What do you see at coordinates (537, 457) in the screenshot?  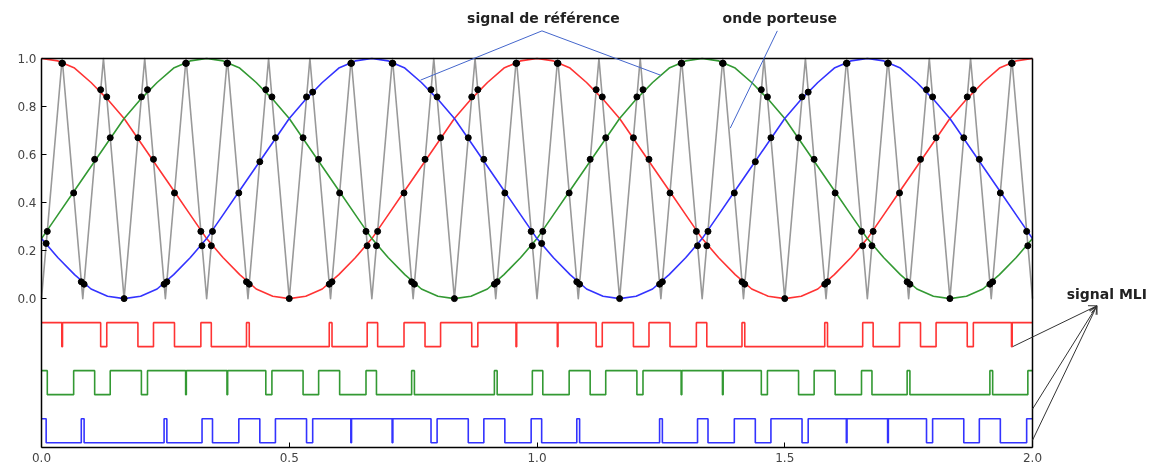 I see `x-tick-label: 1.0` at bounding box center [537, 457].